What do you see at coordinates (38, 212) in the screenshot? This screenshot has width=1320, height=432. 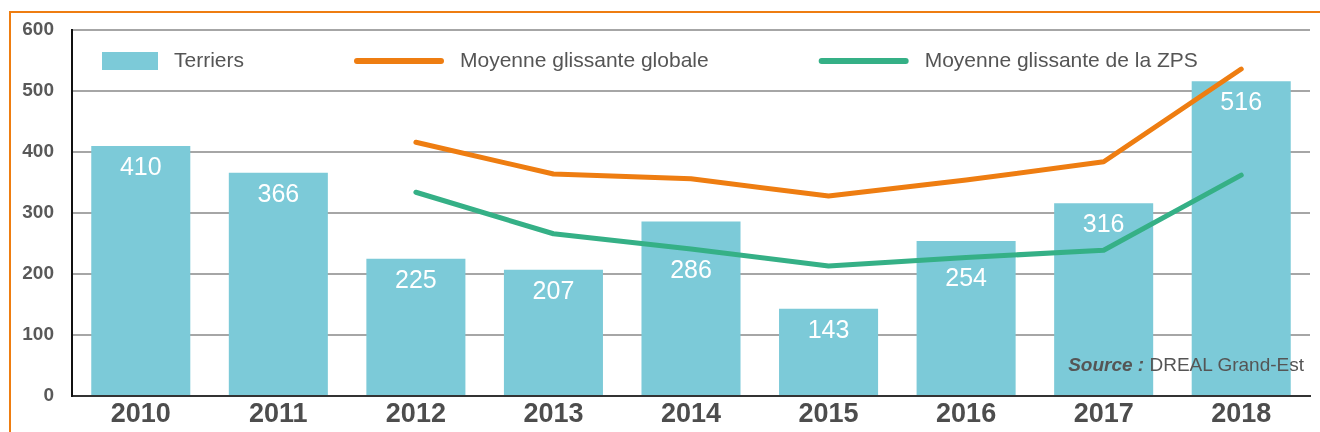 I see `y-tick-label: 300` at bounding box center [38, 212].